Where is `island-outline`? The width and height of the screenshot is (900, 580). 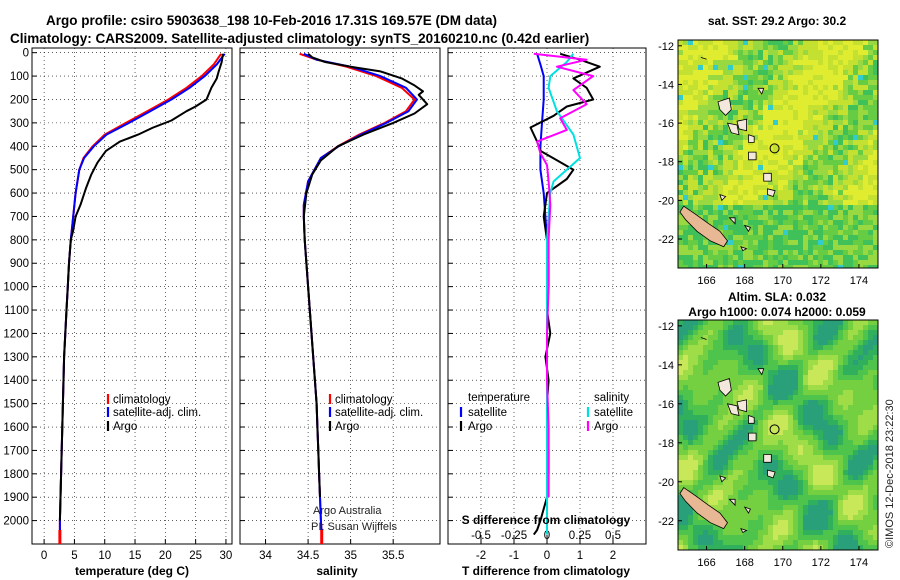 island-outline is located at coordinates (767, 177).